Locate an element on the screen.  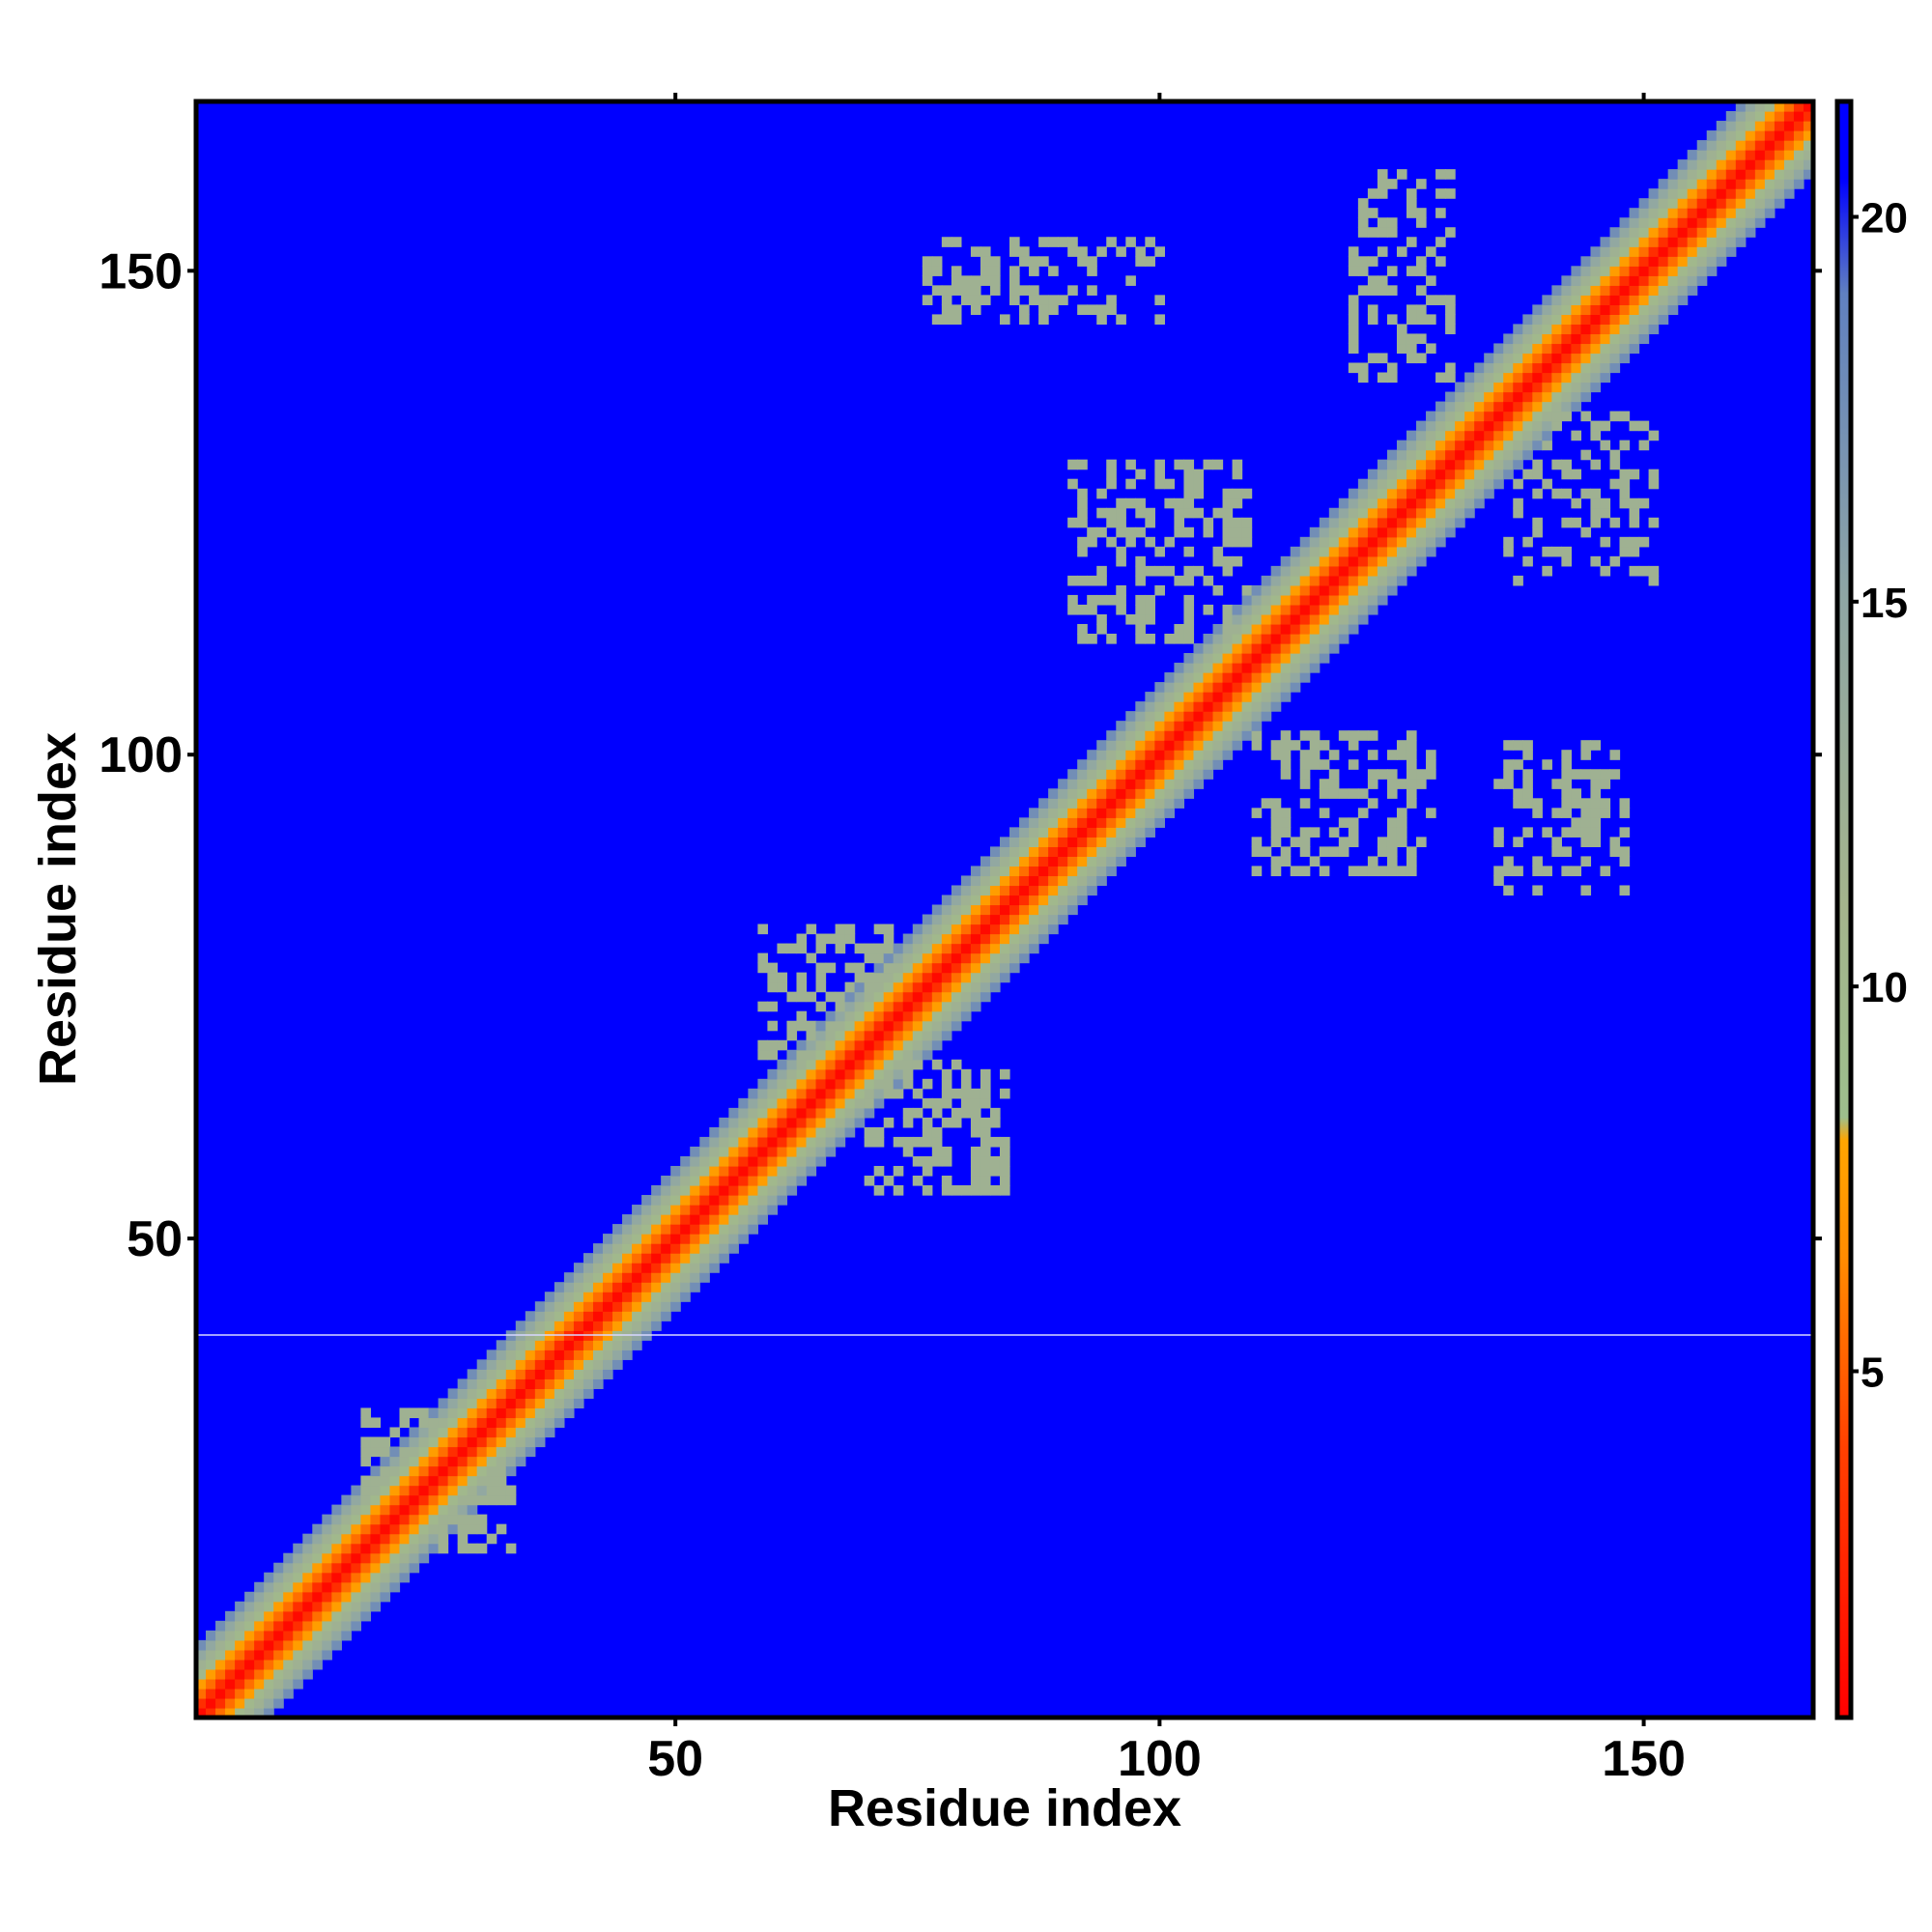
colorbar-tick-label: 10 is located at coordinates (1884, 987).